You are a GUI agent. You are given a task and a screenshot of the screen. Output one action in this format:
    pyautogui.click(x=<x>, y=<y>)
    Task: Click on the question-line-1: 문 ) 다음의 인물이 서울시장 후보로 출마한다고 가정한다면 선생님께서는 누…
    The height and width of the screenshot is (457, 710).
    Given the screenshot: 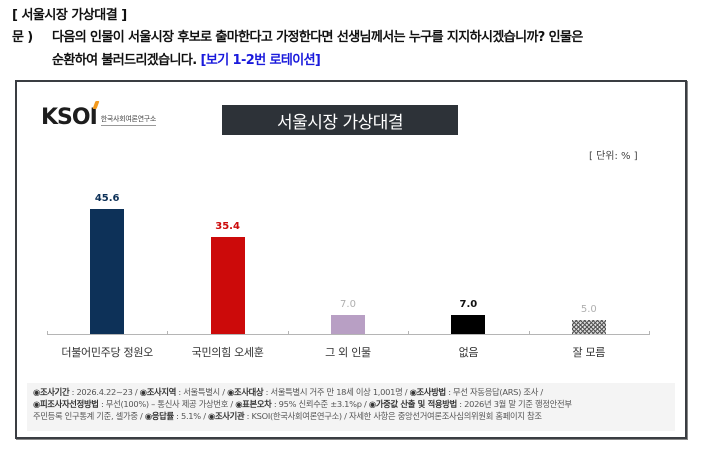 What is the action you would take?
    pyautogui.click(x=297, y=35)
    